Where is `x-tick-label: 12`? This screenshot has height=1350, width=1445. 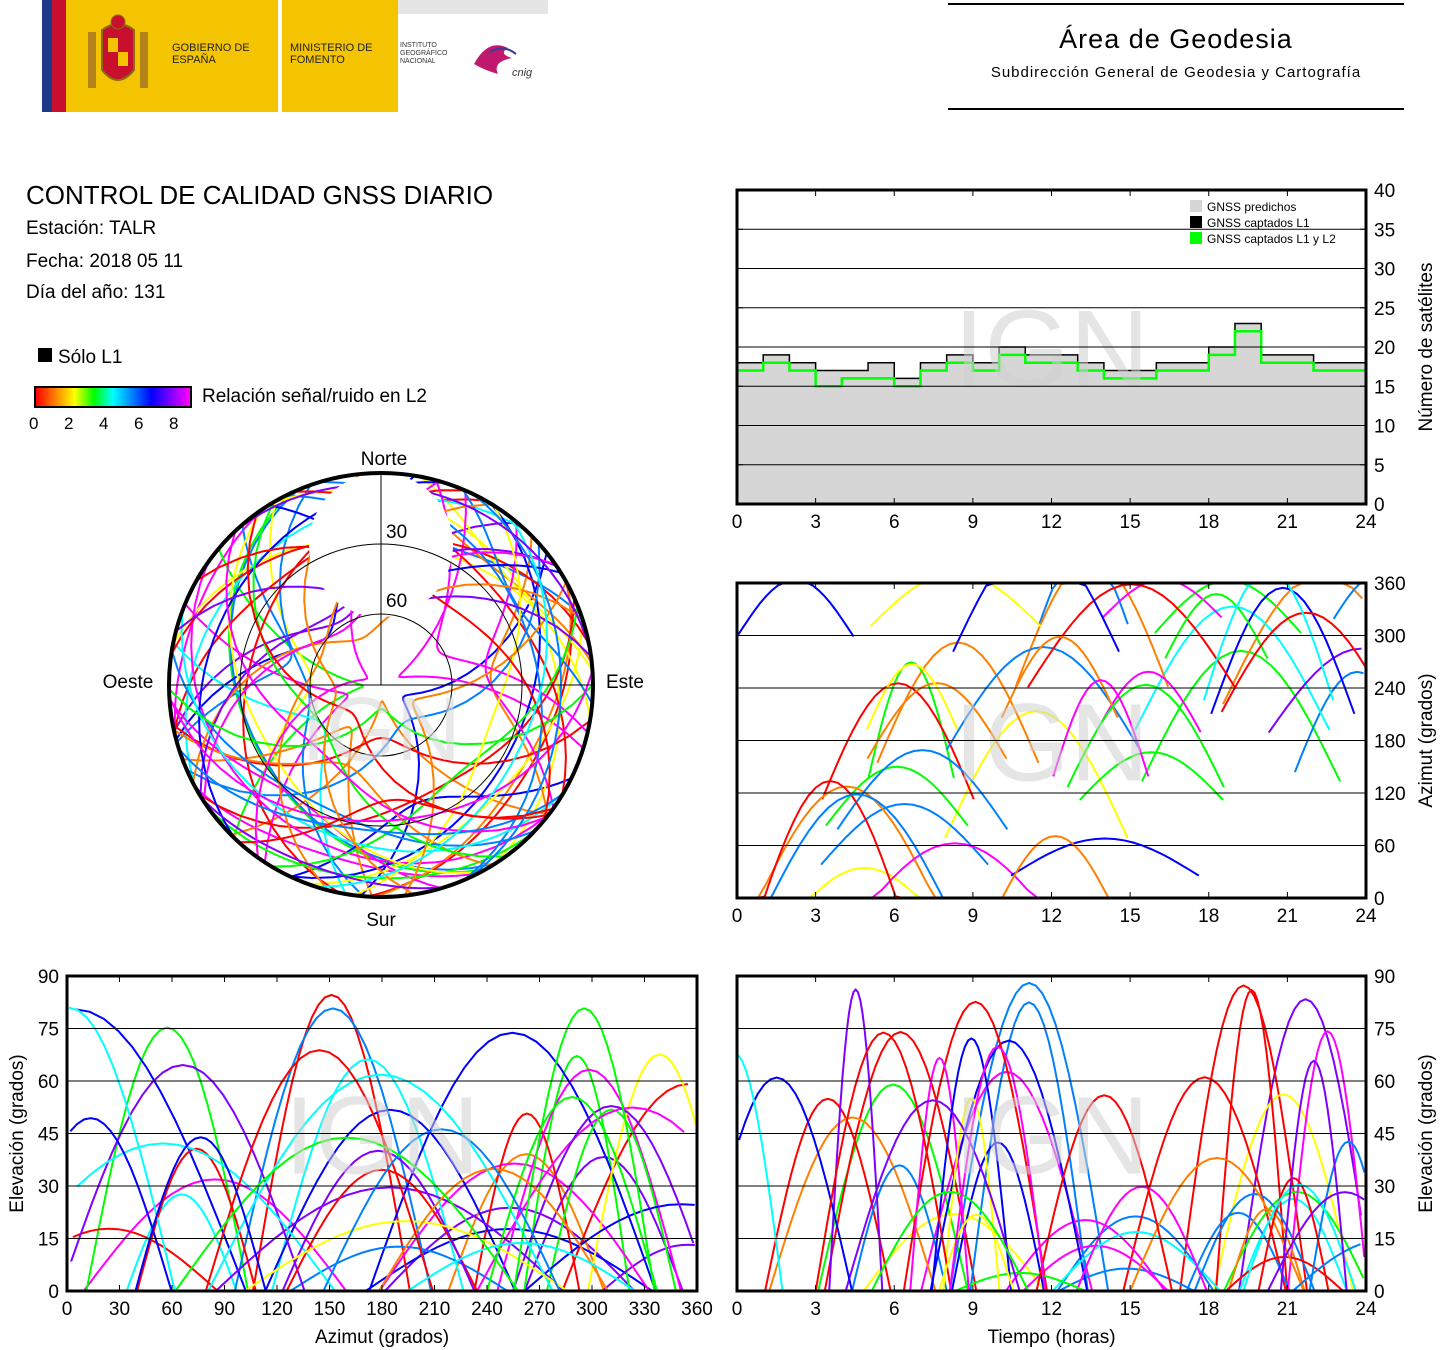 x-tick-label: 12 is located at coordinates (1051, 1309).